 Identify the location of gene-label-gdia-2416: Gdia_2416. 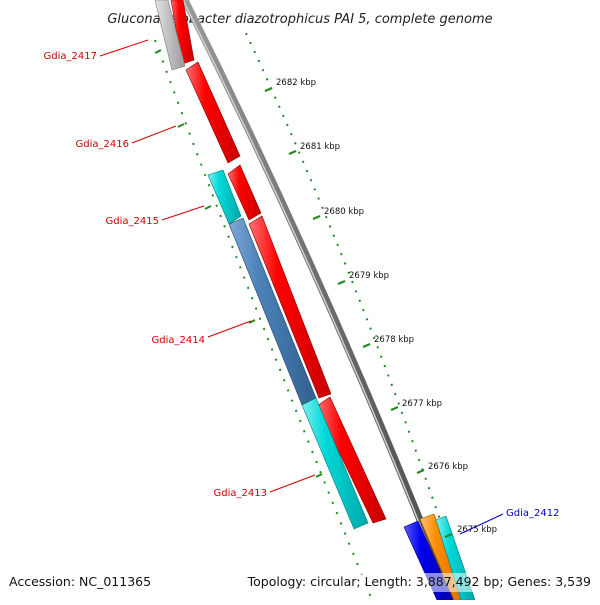
(102, 144).